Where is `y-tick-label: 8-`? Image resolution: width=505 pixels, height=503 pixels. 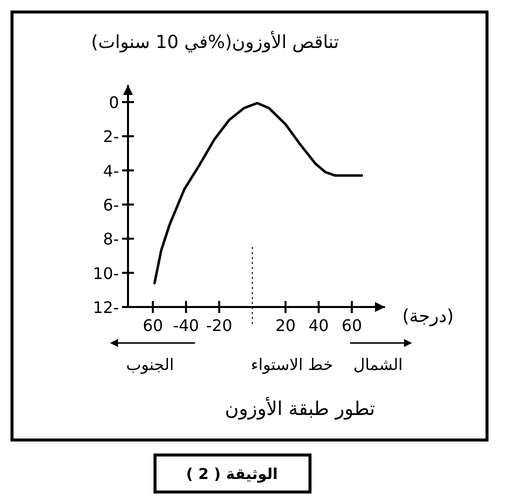 y-tick-label: 8- is located at coordinates (111, 239).